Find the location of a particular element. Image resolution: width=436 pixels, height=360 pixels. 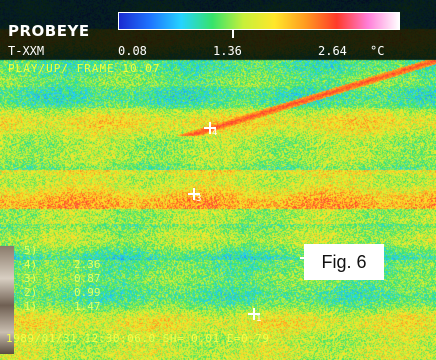

spot-value: 1.47 is located at coordinates (87, 306).